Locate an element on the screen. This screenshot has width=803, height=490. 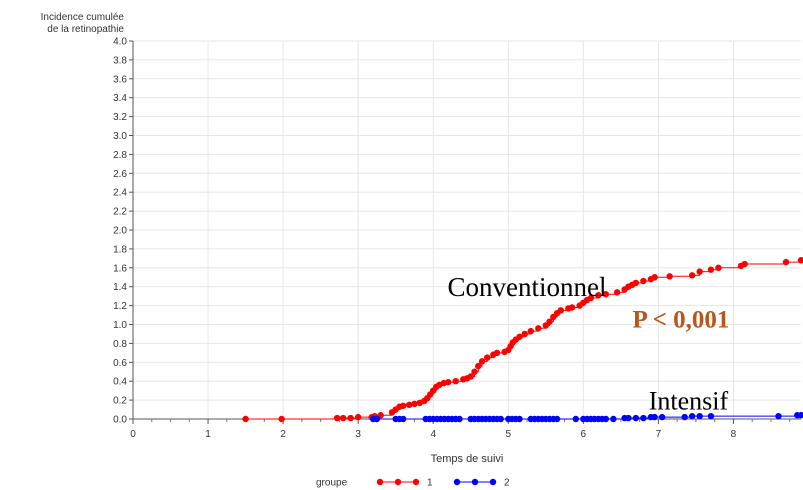
legend-entry-1: 1 is located at coordinates (404, 483).